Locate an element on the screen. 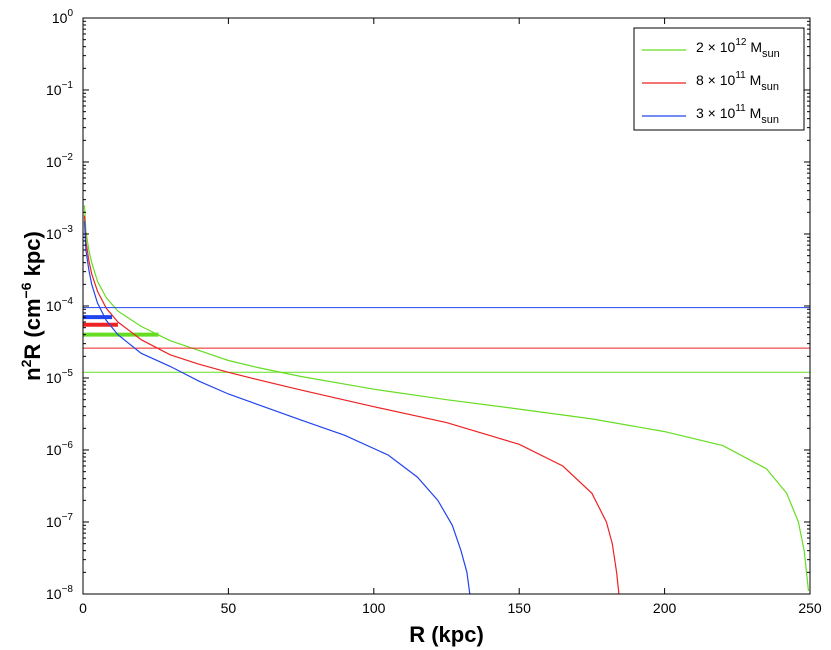 Image resolution: width=831 pixels, height=650 pixels. y-tick-label: 10⁻³ is located at coordinates (59, 233).